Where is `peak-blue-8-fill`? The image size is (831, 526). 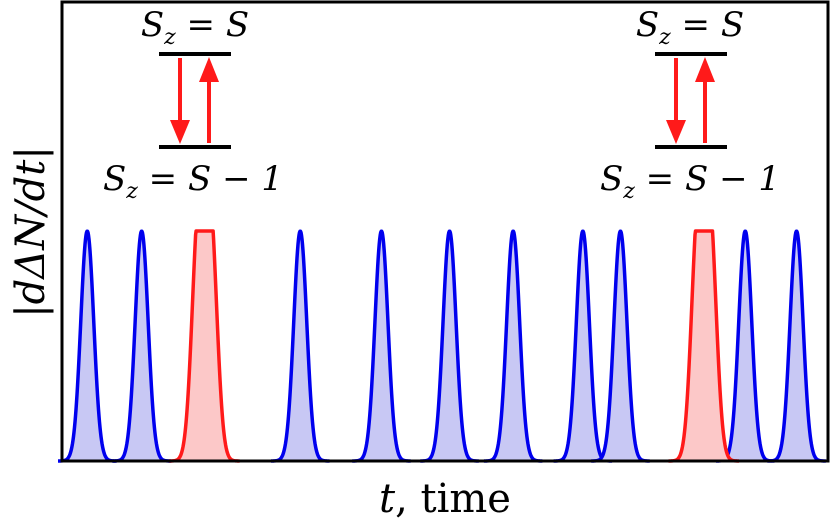
peak-blue-8-fill is located at coordinates (620, 346).